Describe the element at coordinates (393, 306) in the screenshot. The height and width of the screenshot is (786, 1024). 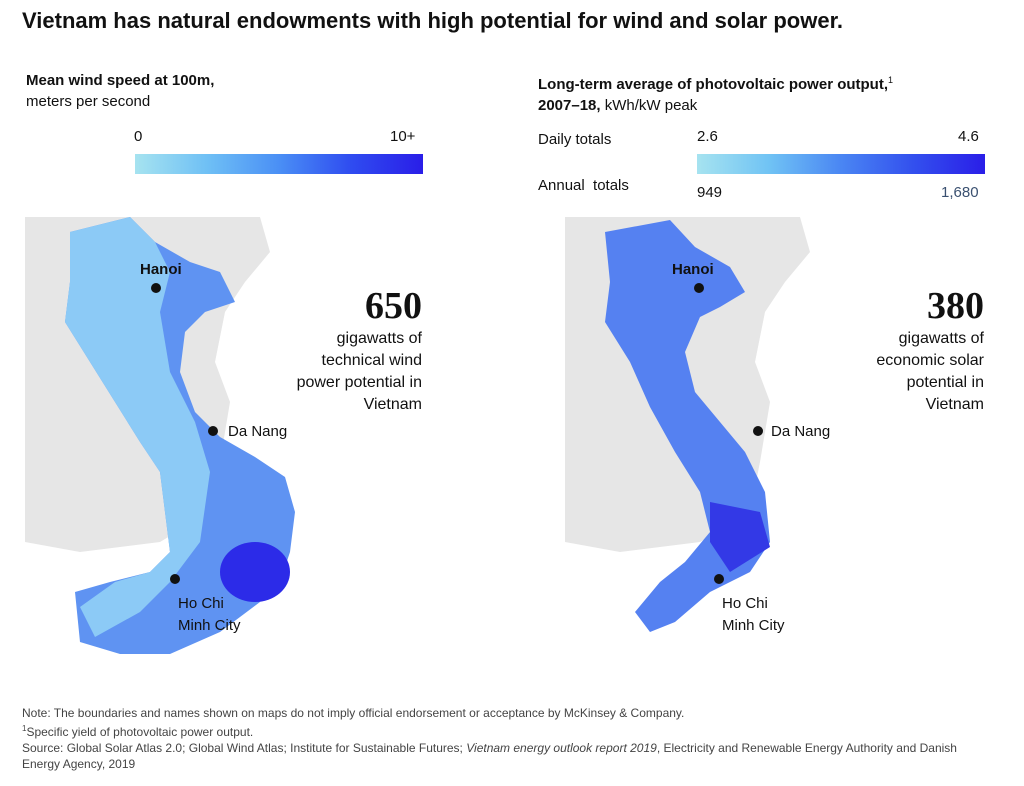
I see `stat-value: 650` at that location.